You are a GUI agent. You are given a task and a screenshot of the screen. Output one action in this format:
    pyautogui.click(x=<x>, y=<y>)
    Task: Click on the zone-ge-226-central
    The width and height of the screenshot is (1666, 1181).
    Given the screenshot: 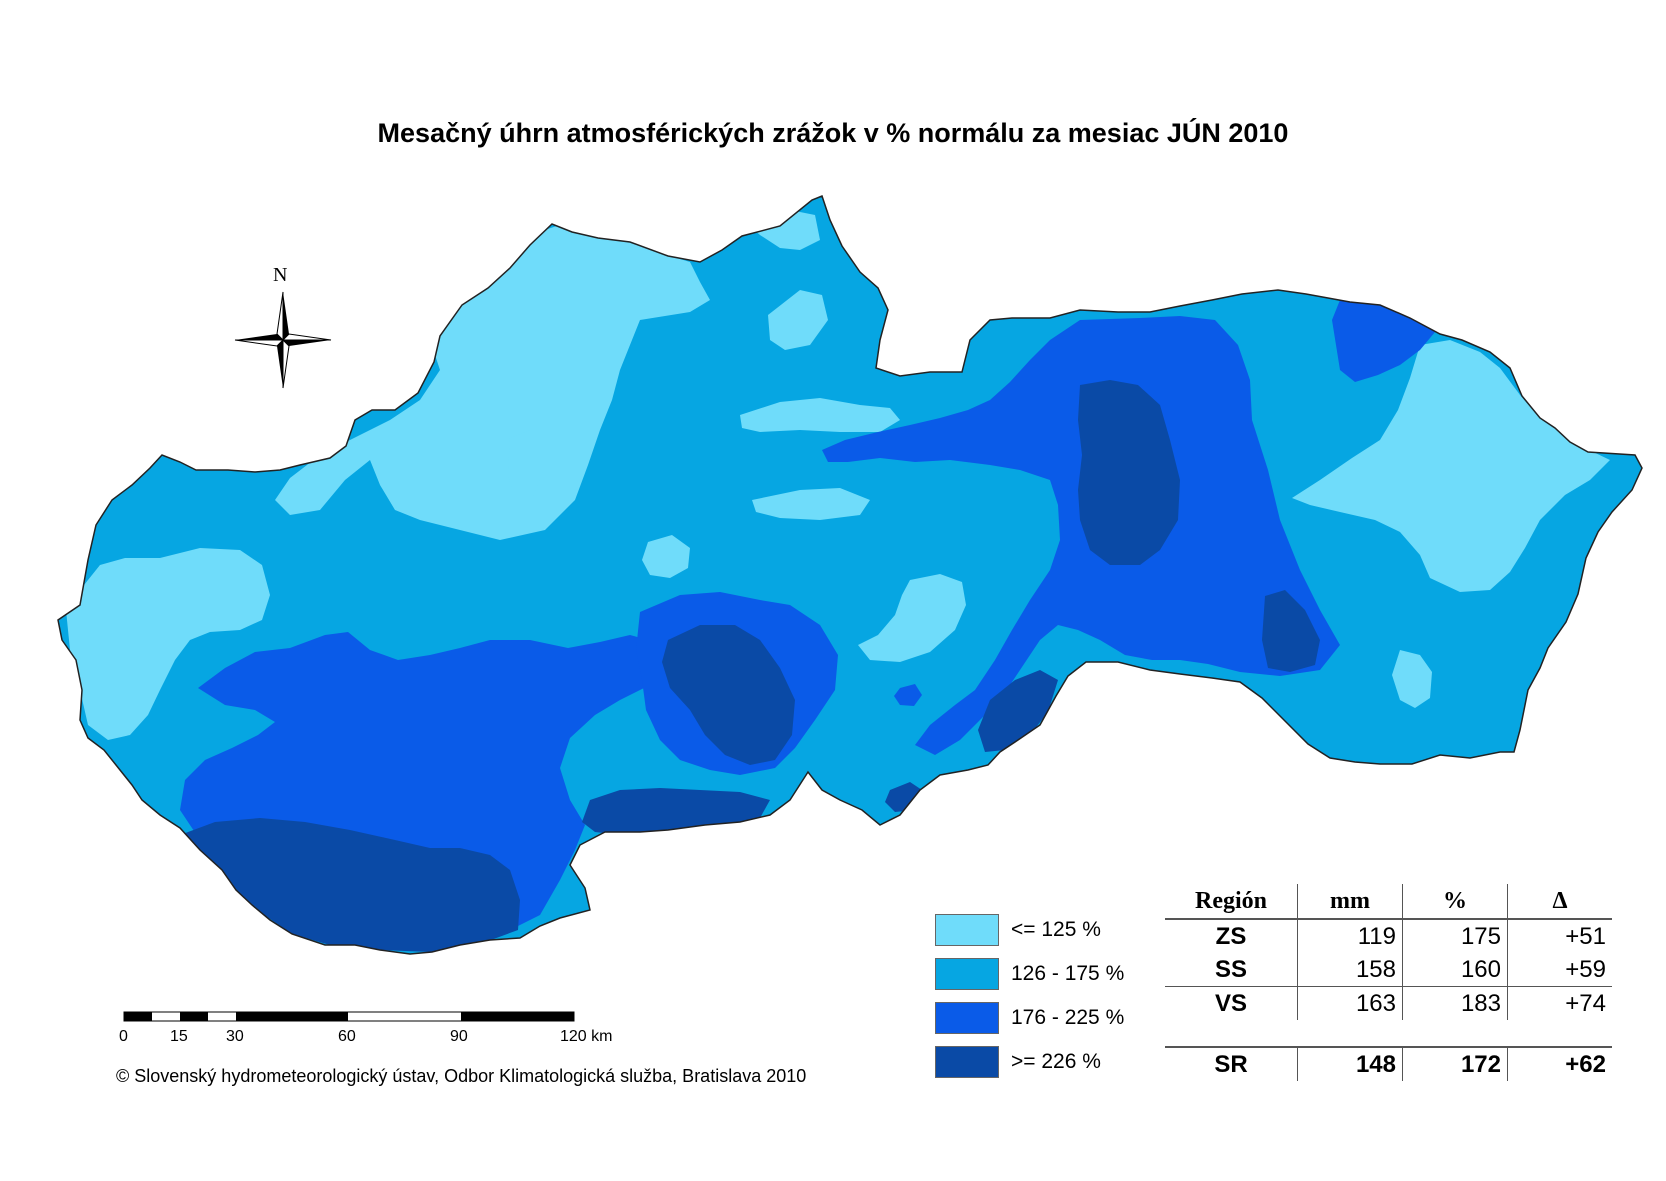 What is the action you would take?
    pyautogui.click(x=728, y=695)
    